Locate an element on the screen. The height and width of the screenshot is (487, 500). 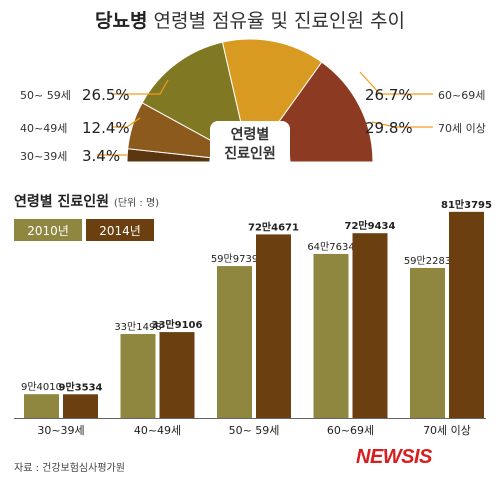
pie-label-name-30-39: 30~39세 is located at coordinates (43, 156).